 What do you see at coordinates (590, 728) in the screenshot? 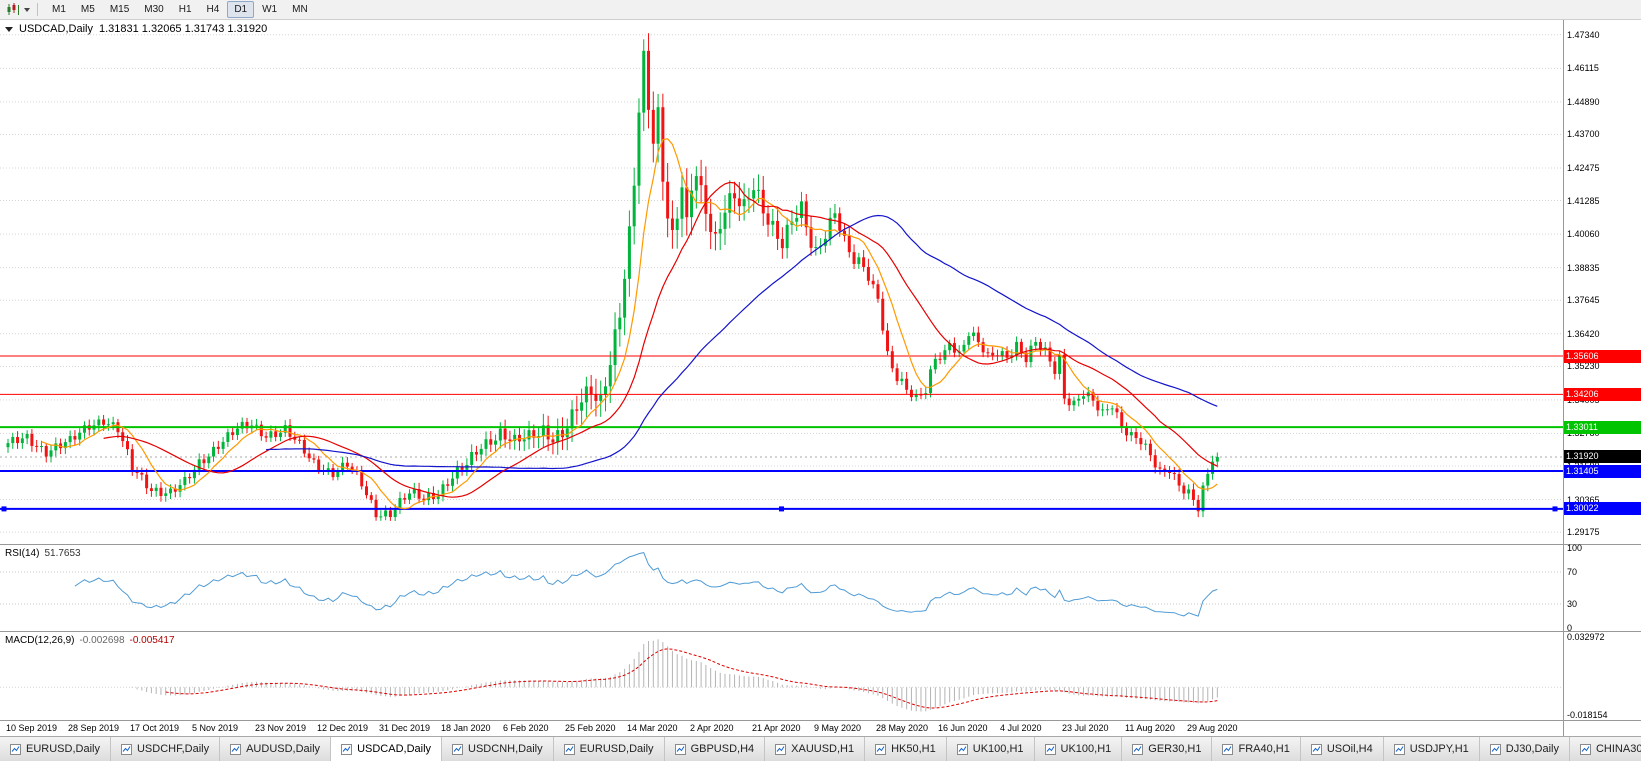
I see `date-label: 25 Feb 2020` at bounding box center [590, 728].